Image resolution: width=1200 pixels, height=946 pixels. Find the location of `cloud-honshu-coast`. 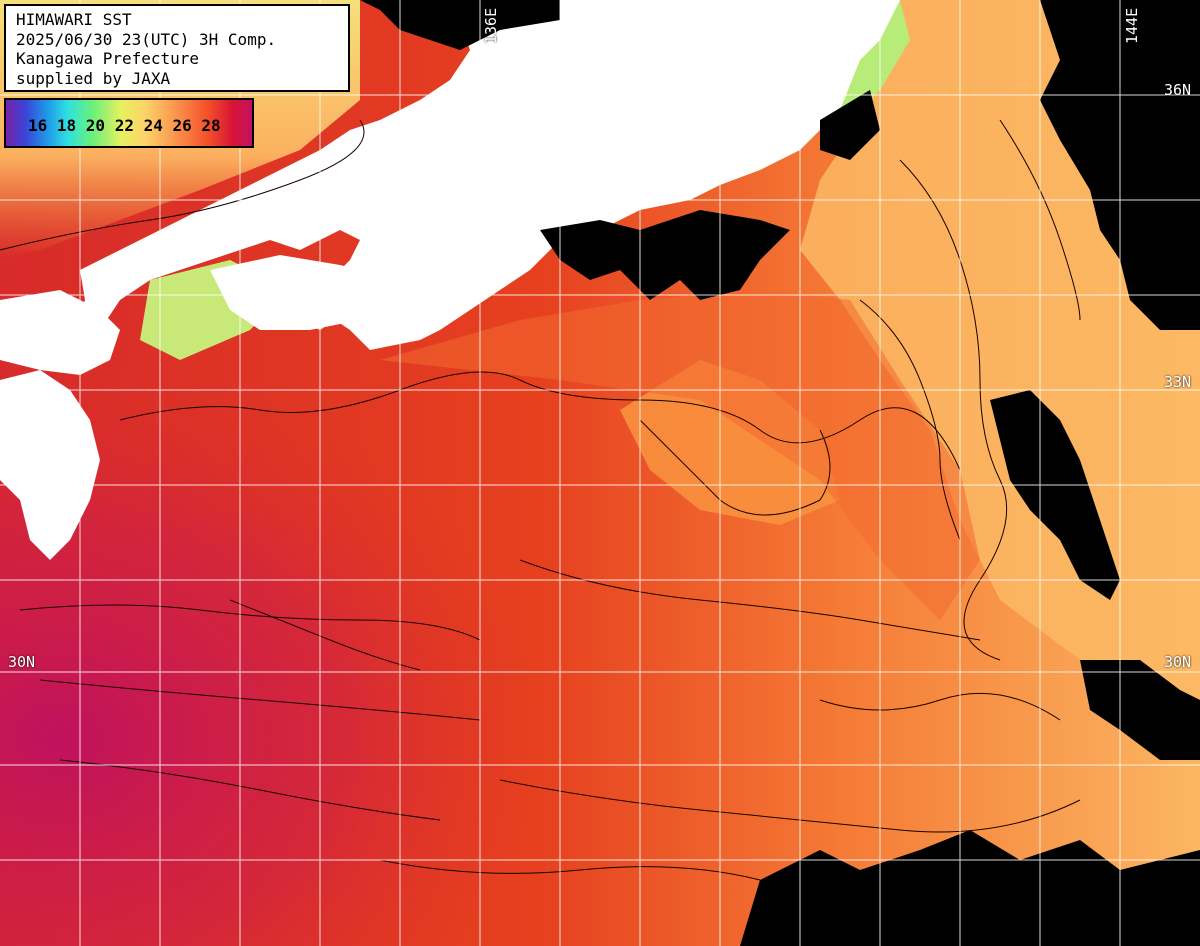

cloud-honshu-coast is located at coordinates (850, 125).